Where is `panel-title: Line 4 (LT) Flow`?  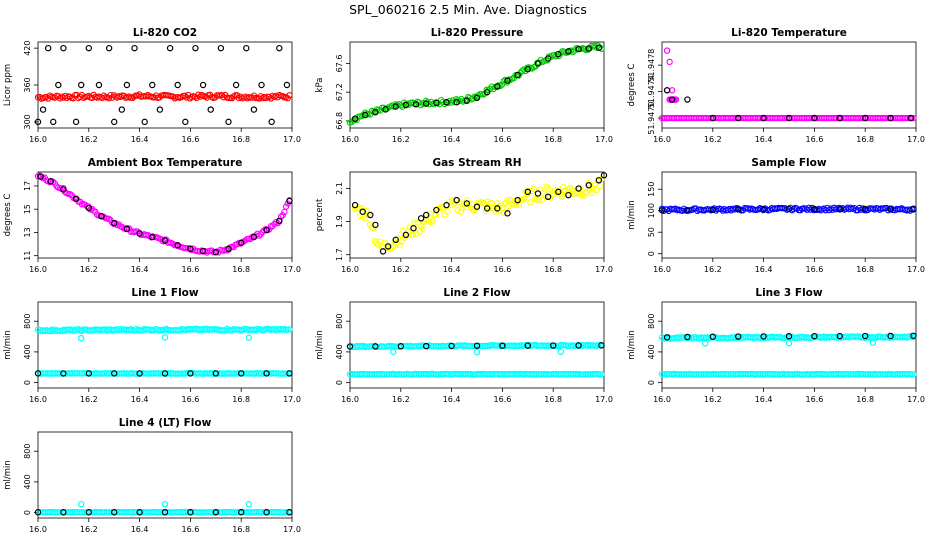 panel-title: Line 4 (LT) Flow is located at coordinates (165, 423).